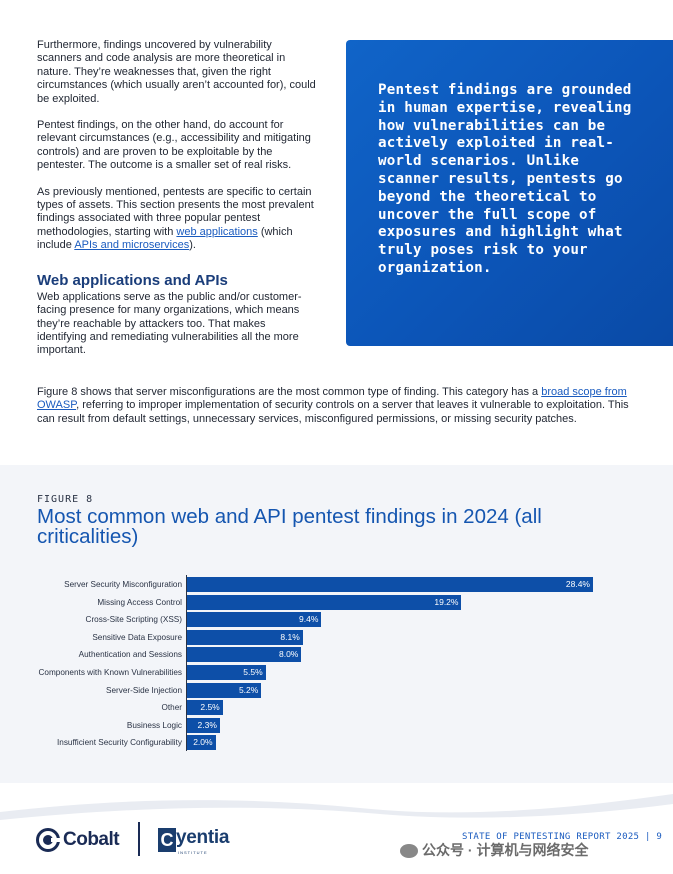  I want to click on cyentia-logo-subtext: INSTITUTE, so click(193, 852).